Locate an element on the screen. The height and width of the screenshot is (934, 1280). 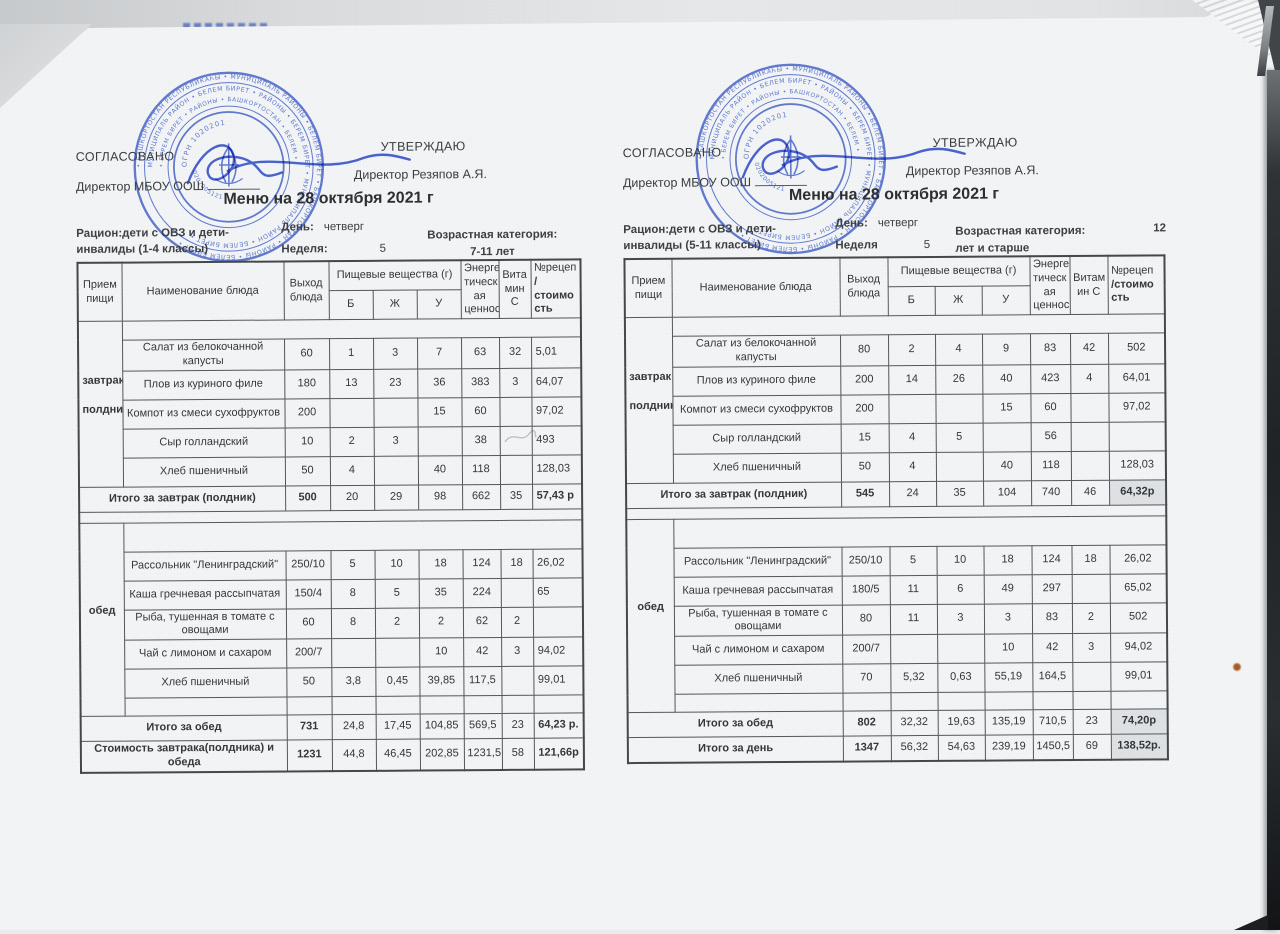
total-value-cell: 46 is located at coordinates (1090, 492).